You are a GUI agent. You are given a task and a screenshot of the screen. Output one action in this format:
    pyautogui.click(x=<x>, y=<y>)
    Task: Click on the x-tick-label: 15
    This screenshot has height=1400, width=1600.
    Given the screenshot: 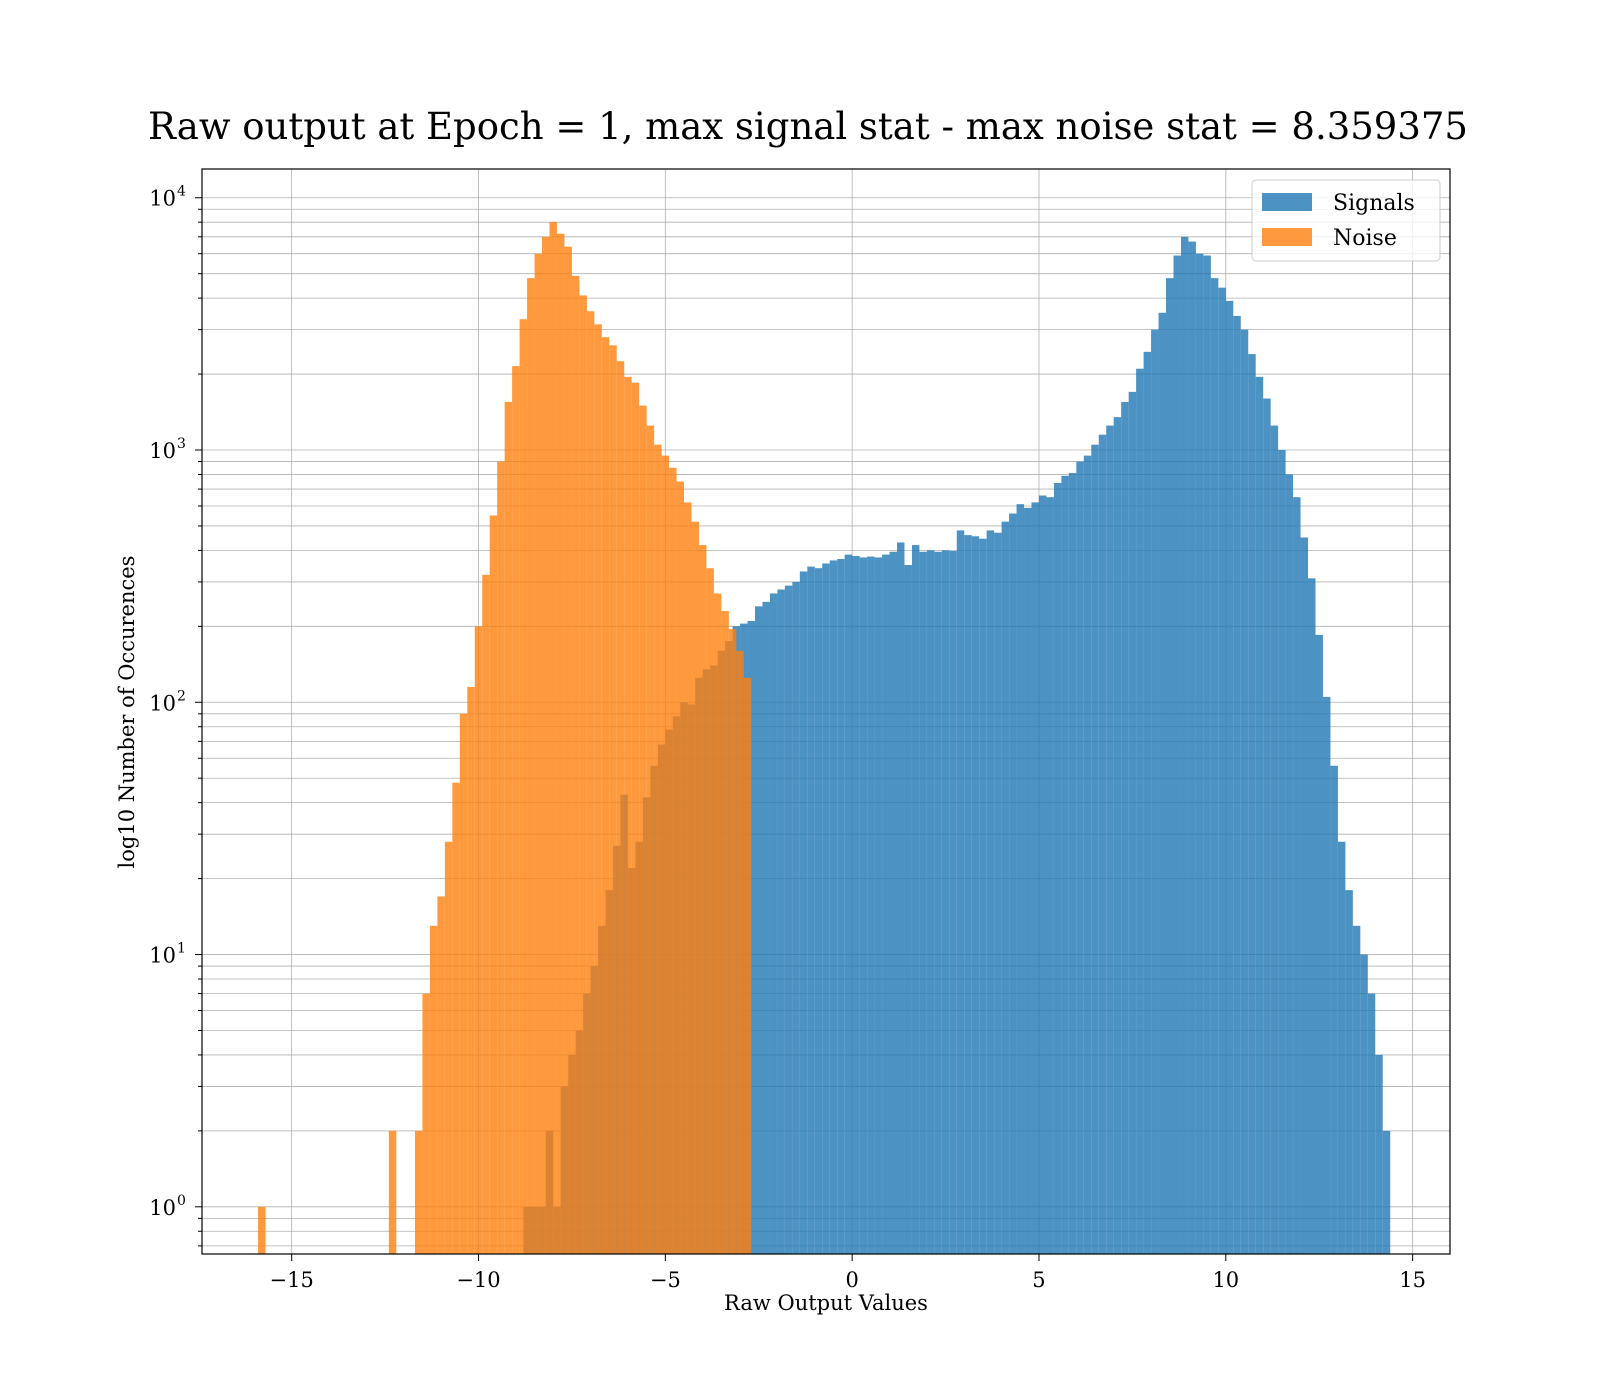 What is the action you would take?
    pyautogui.click(x=1412, y=1280)
    